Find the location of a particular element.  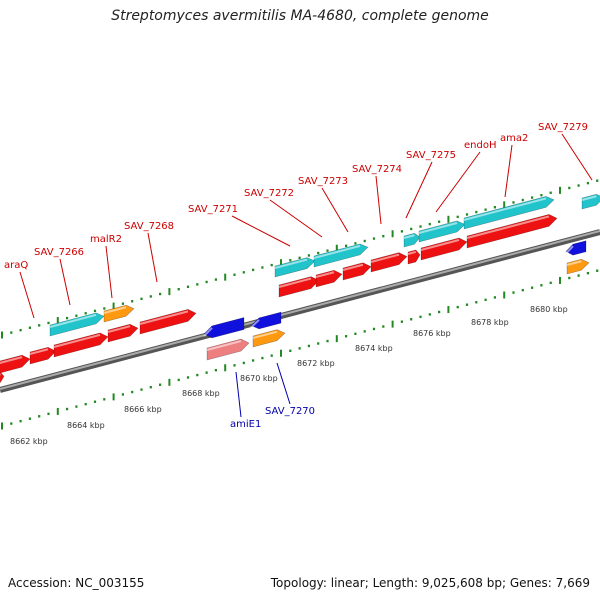

svg-text: malR2 is located at coordinates (106, 239).